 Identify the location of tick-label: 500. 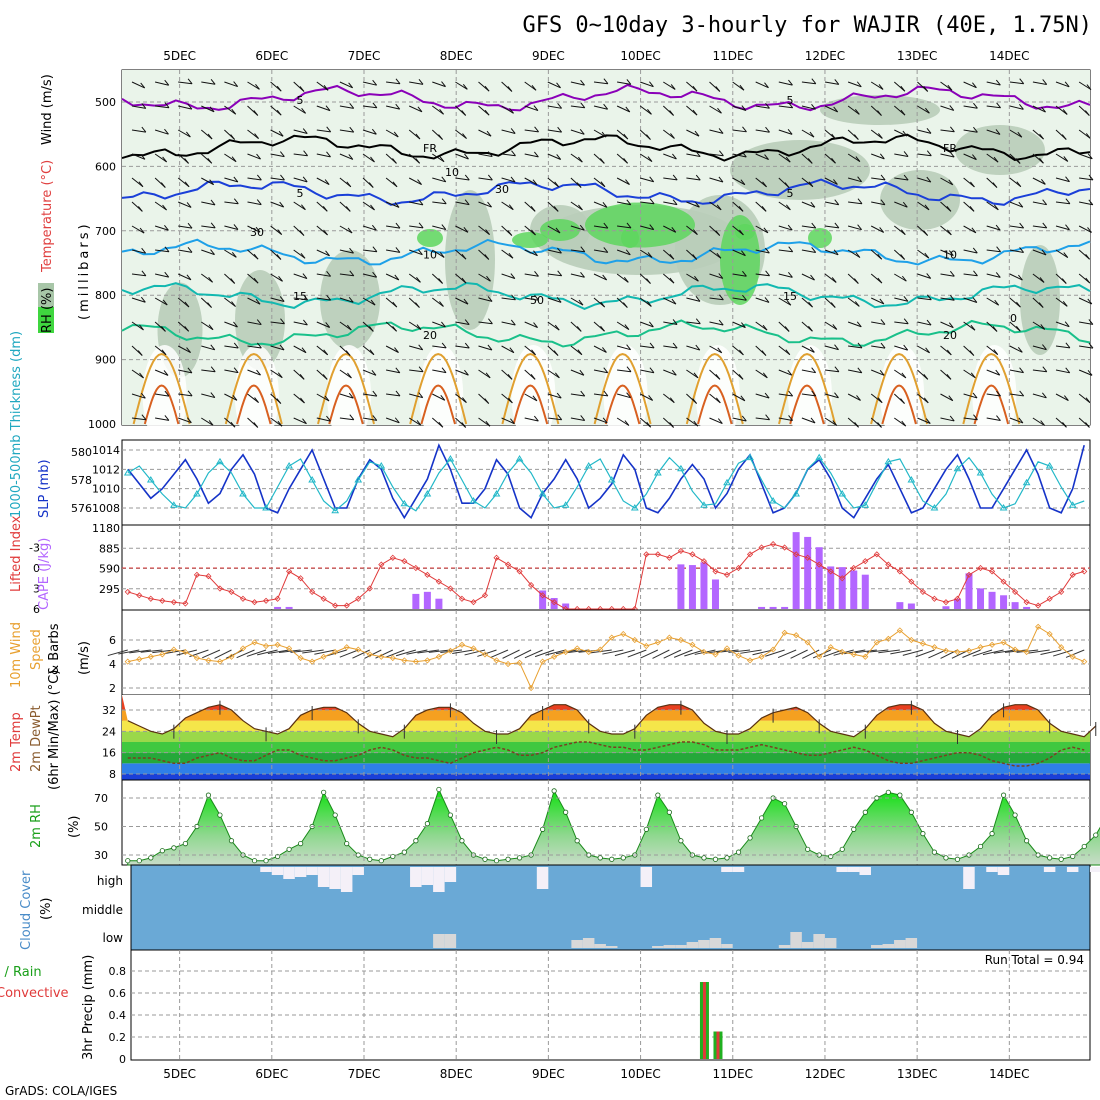
(105, 102).